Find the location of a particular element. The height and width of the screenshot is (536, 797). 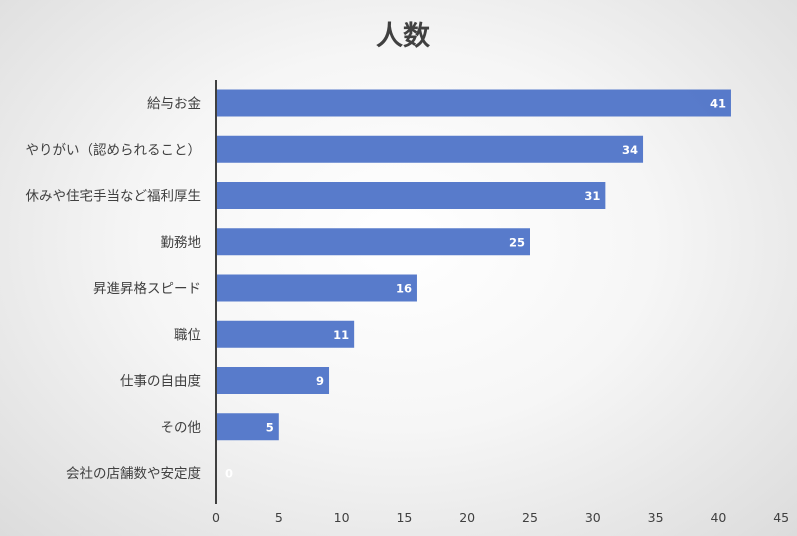

category-label-0: 給与お金 is located at coordinates (174, 104).